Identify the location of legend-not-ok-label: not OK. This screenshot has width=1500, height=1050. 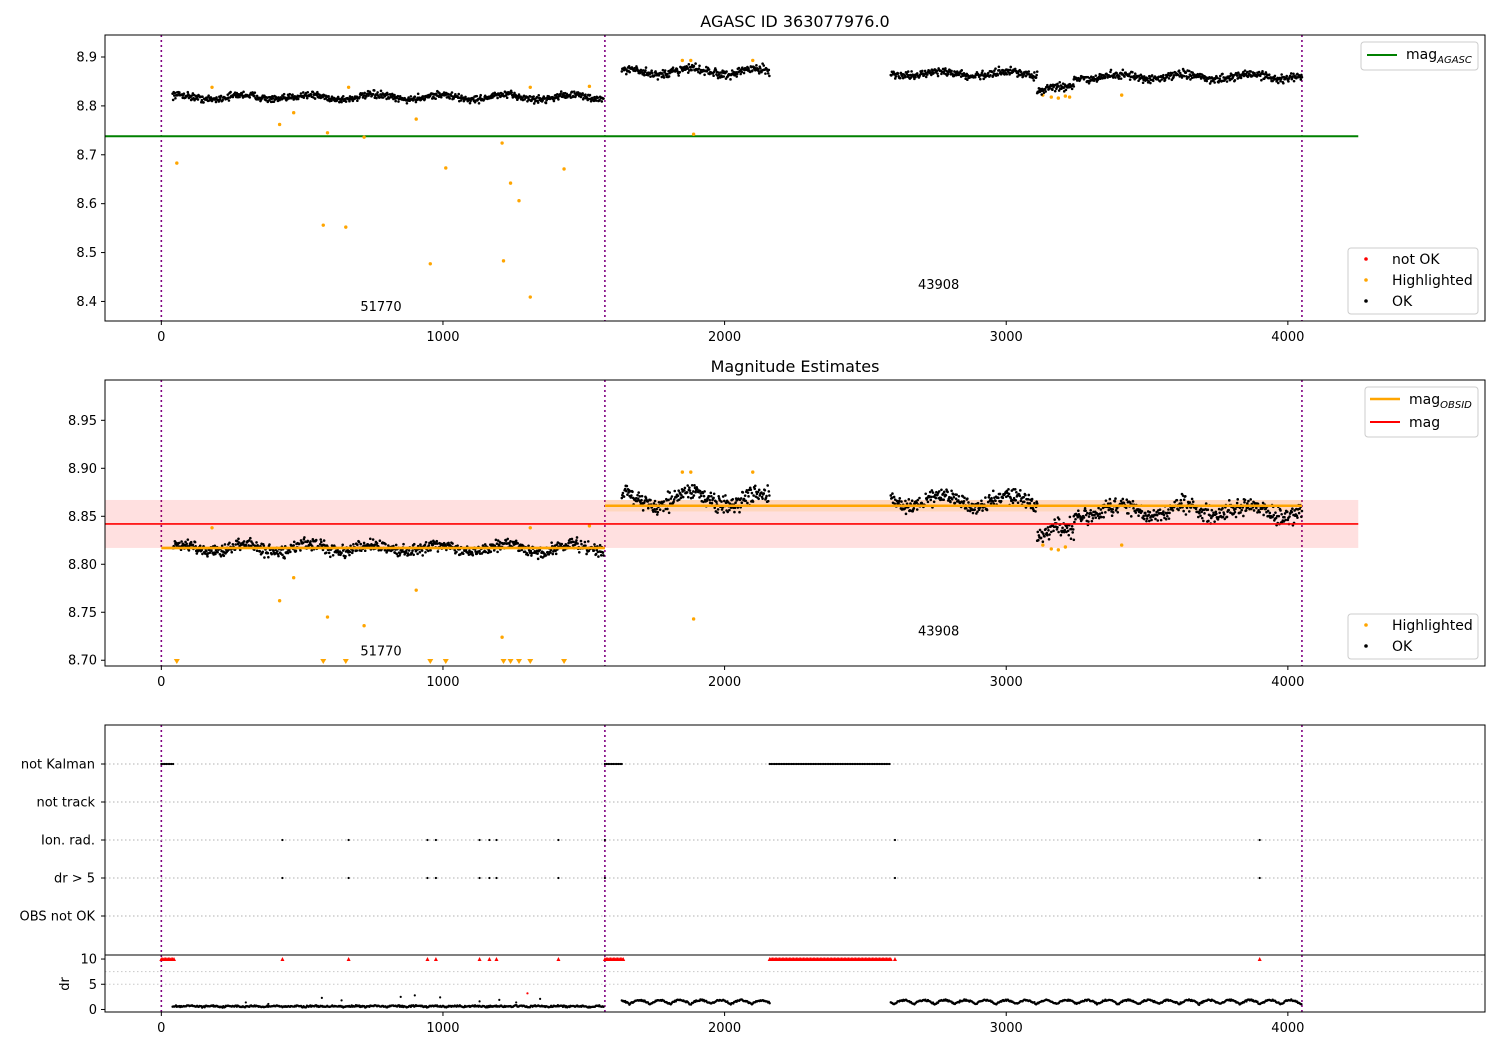
(1416, 260).